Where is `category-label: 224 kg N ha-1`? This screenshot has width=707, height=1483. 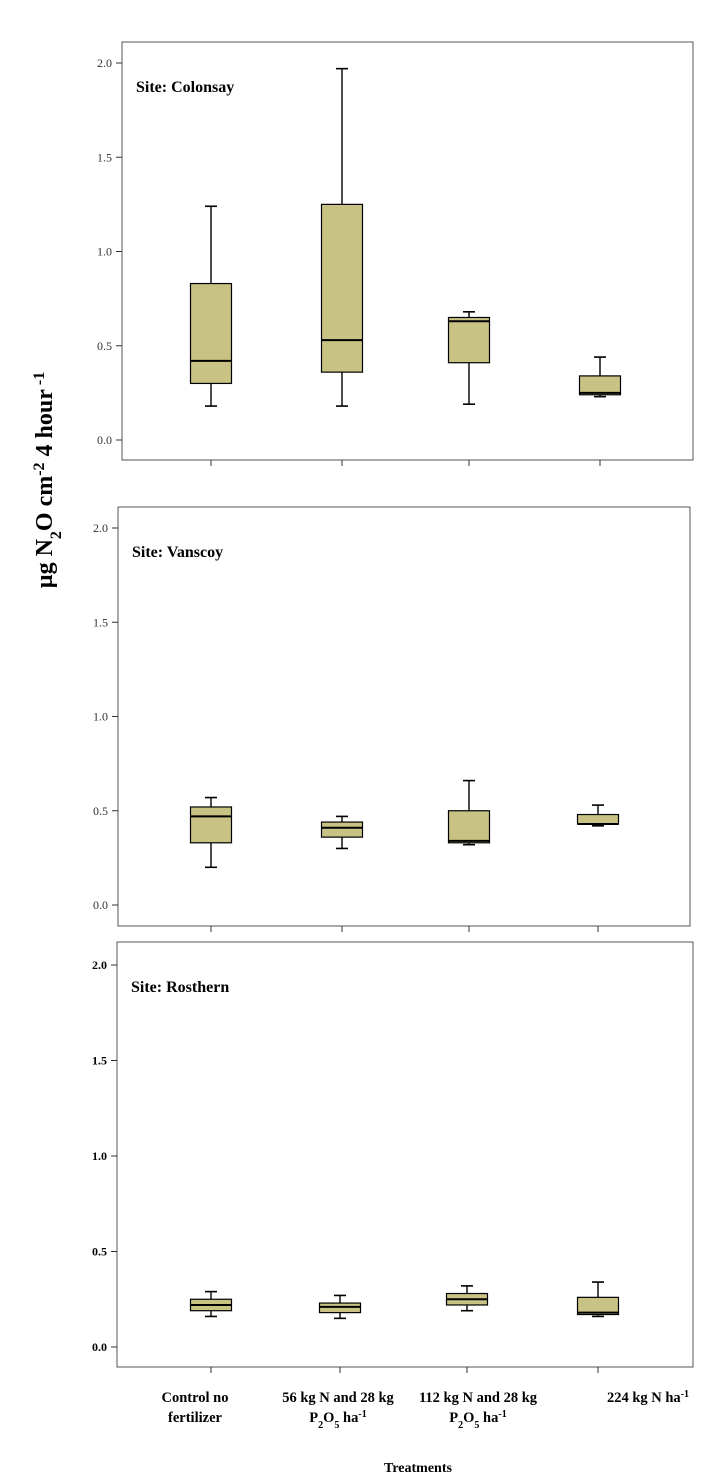
category-label: 224 kg N ha-1 is located at coordinates (648, 1398).